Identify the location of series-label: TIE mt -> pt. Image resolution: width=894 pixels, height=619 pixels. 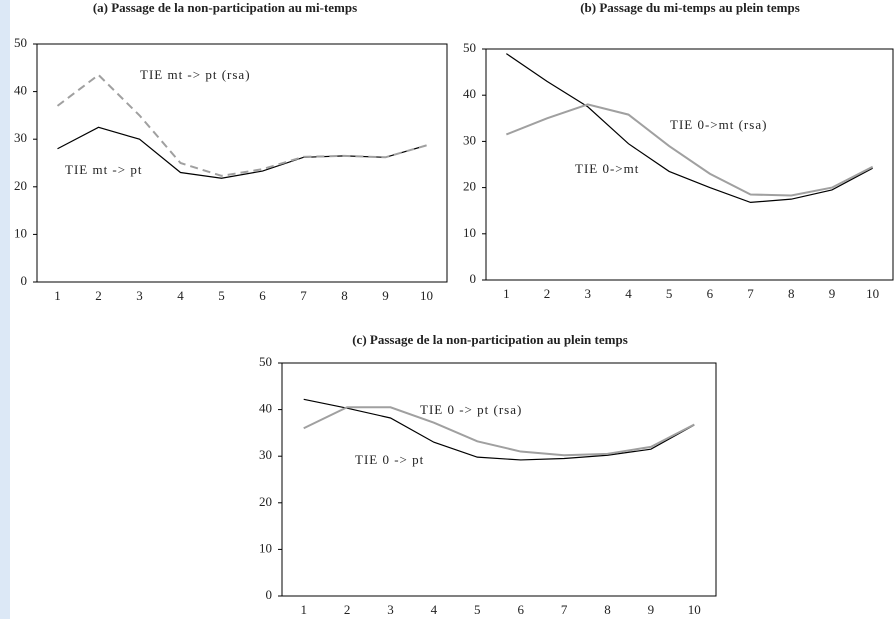
(103, 169).